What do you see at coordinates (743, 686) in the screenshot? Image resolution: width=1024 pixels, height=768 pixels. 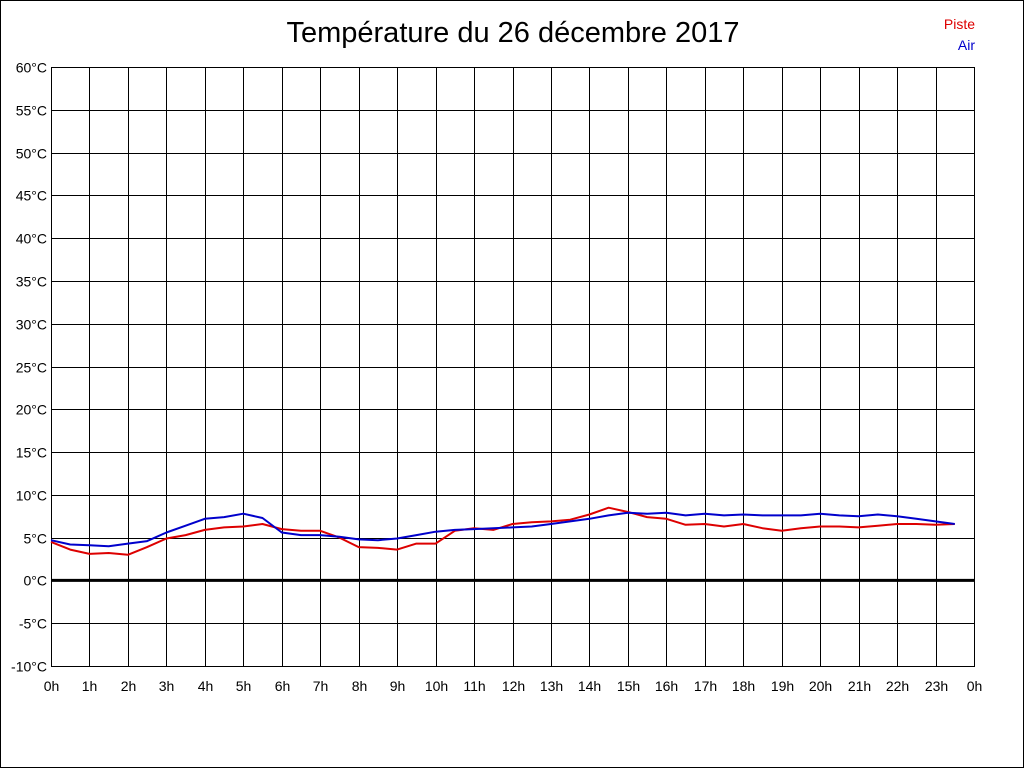 I see `x-tick-label: 18h` at bounding box center [743, 686].